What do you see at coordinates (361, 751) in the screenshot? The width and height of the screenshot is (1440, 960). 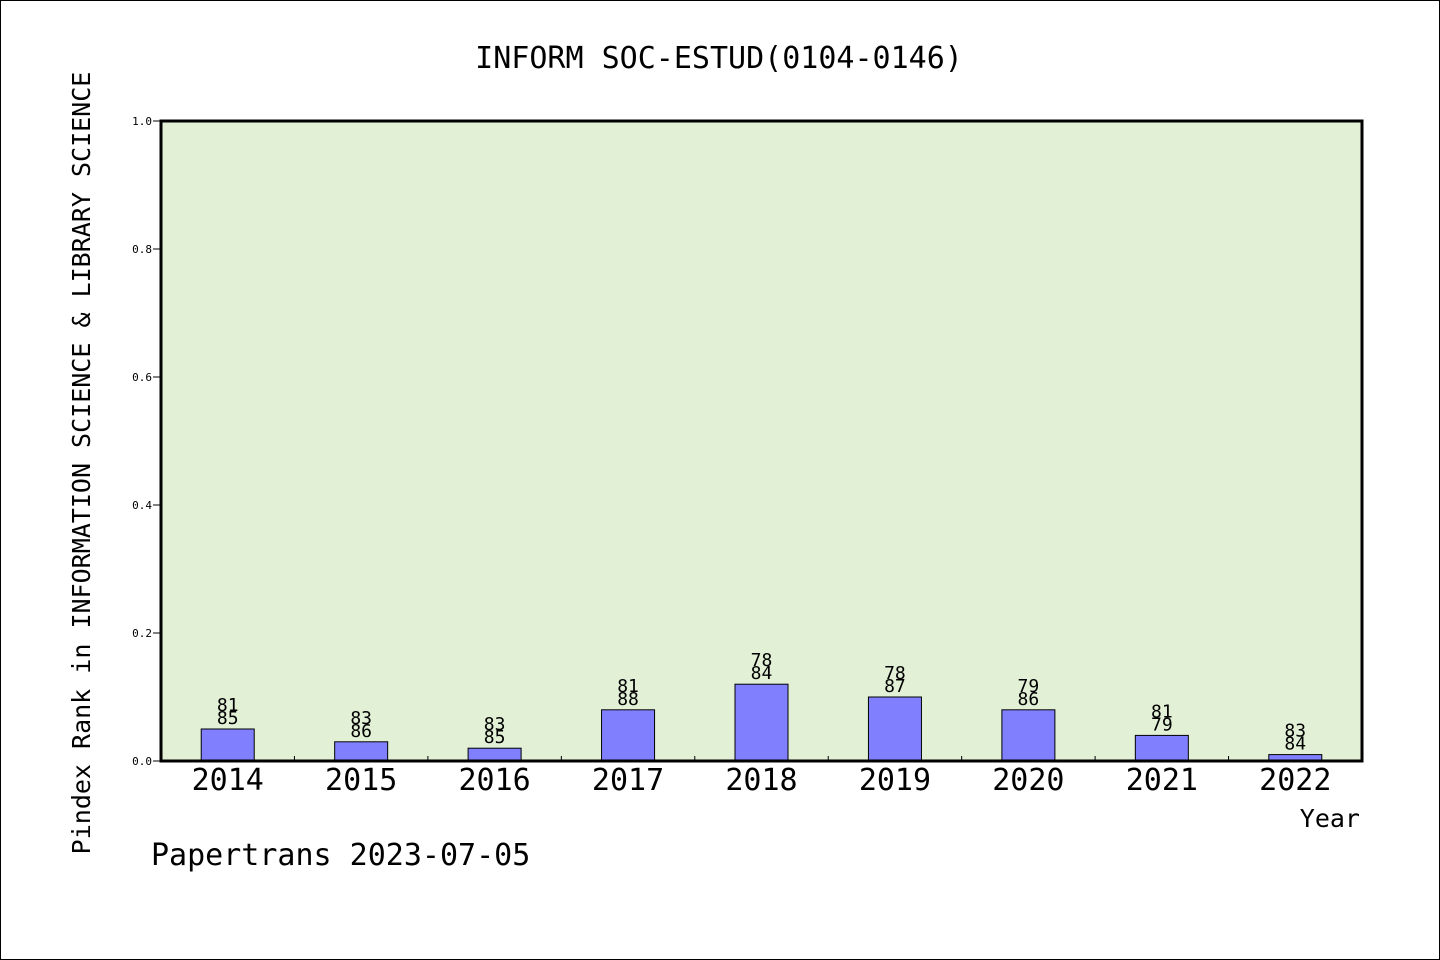 I see `bar-2015` at bounding box center [361, 751].